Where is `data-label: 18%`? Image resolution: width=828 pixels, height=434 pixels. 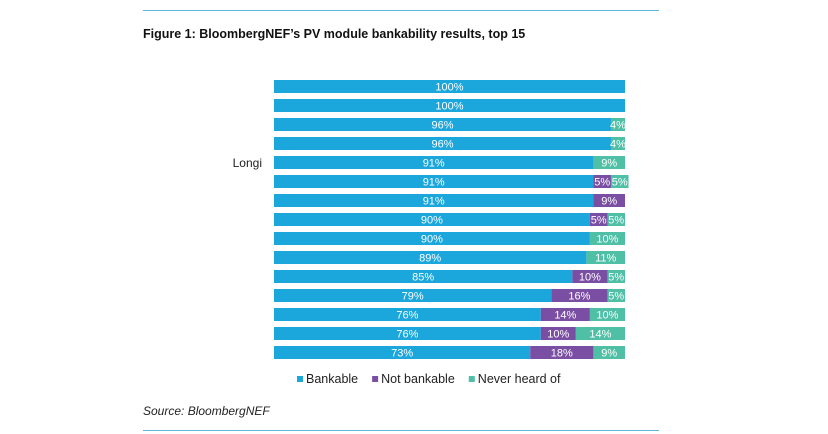
data-label: 18% is located at coordinates (562, 354).